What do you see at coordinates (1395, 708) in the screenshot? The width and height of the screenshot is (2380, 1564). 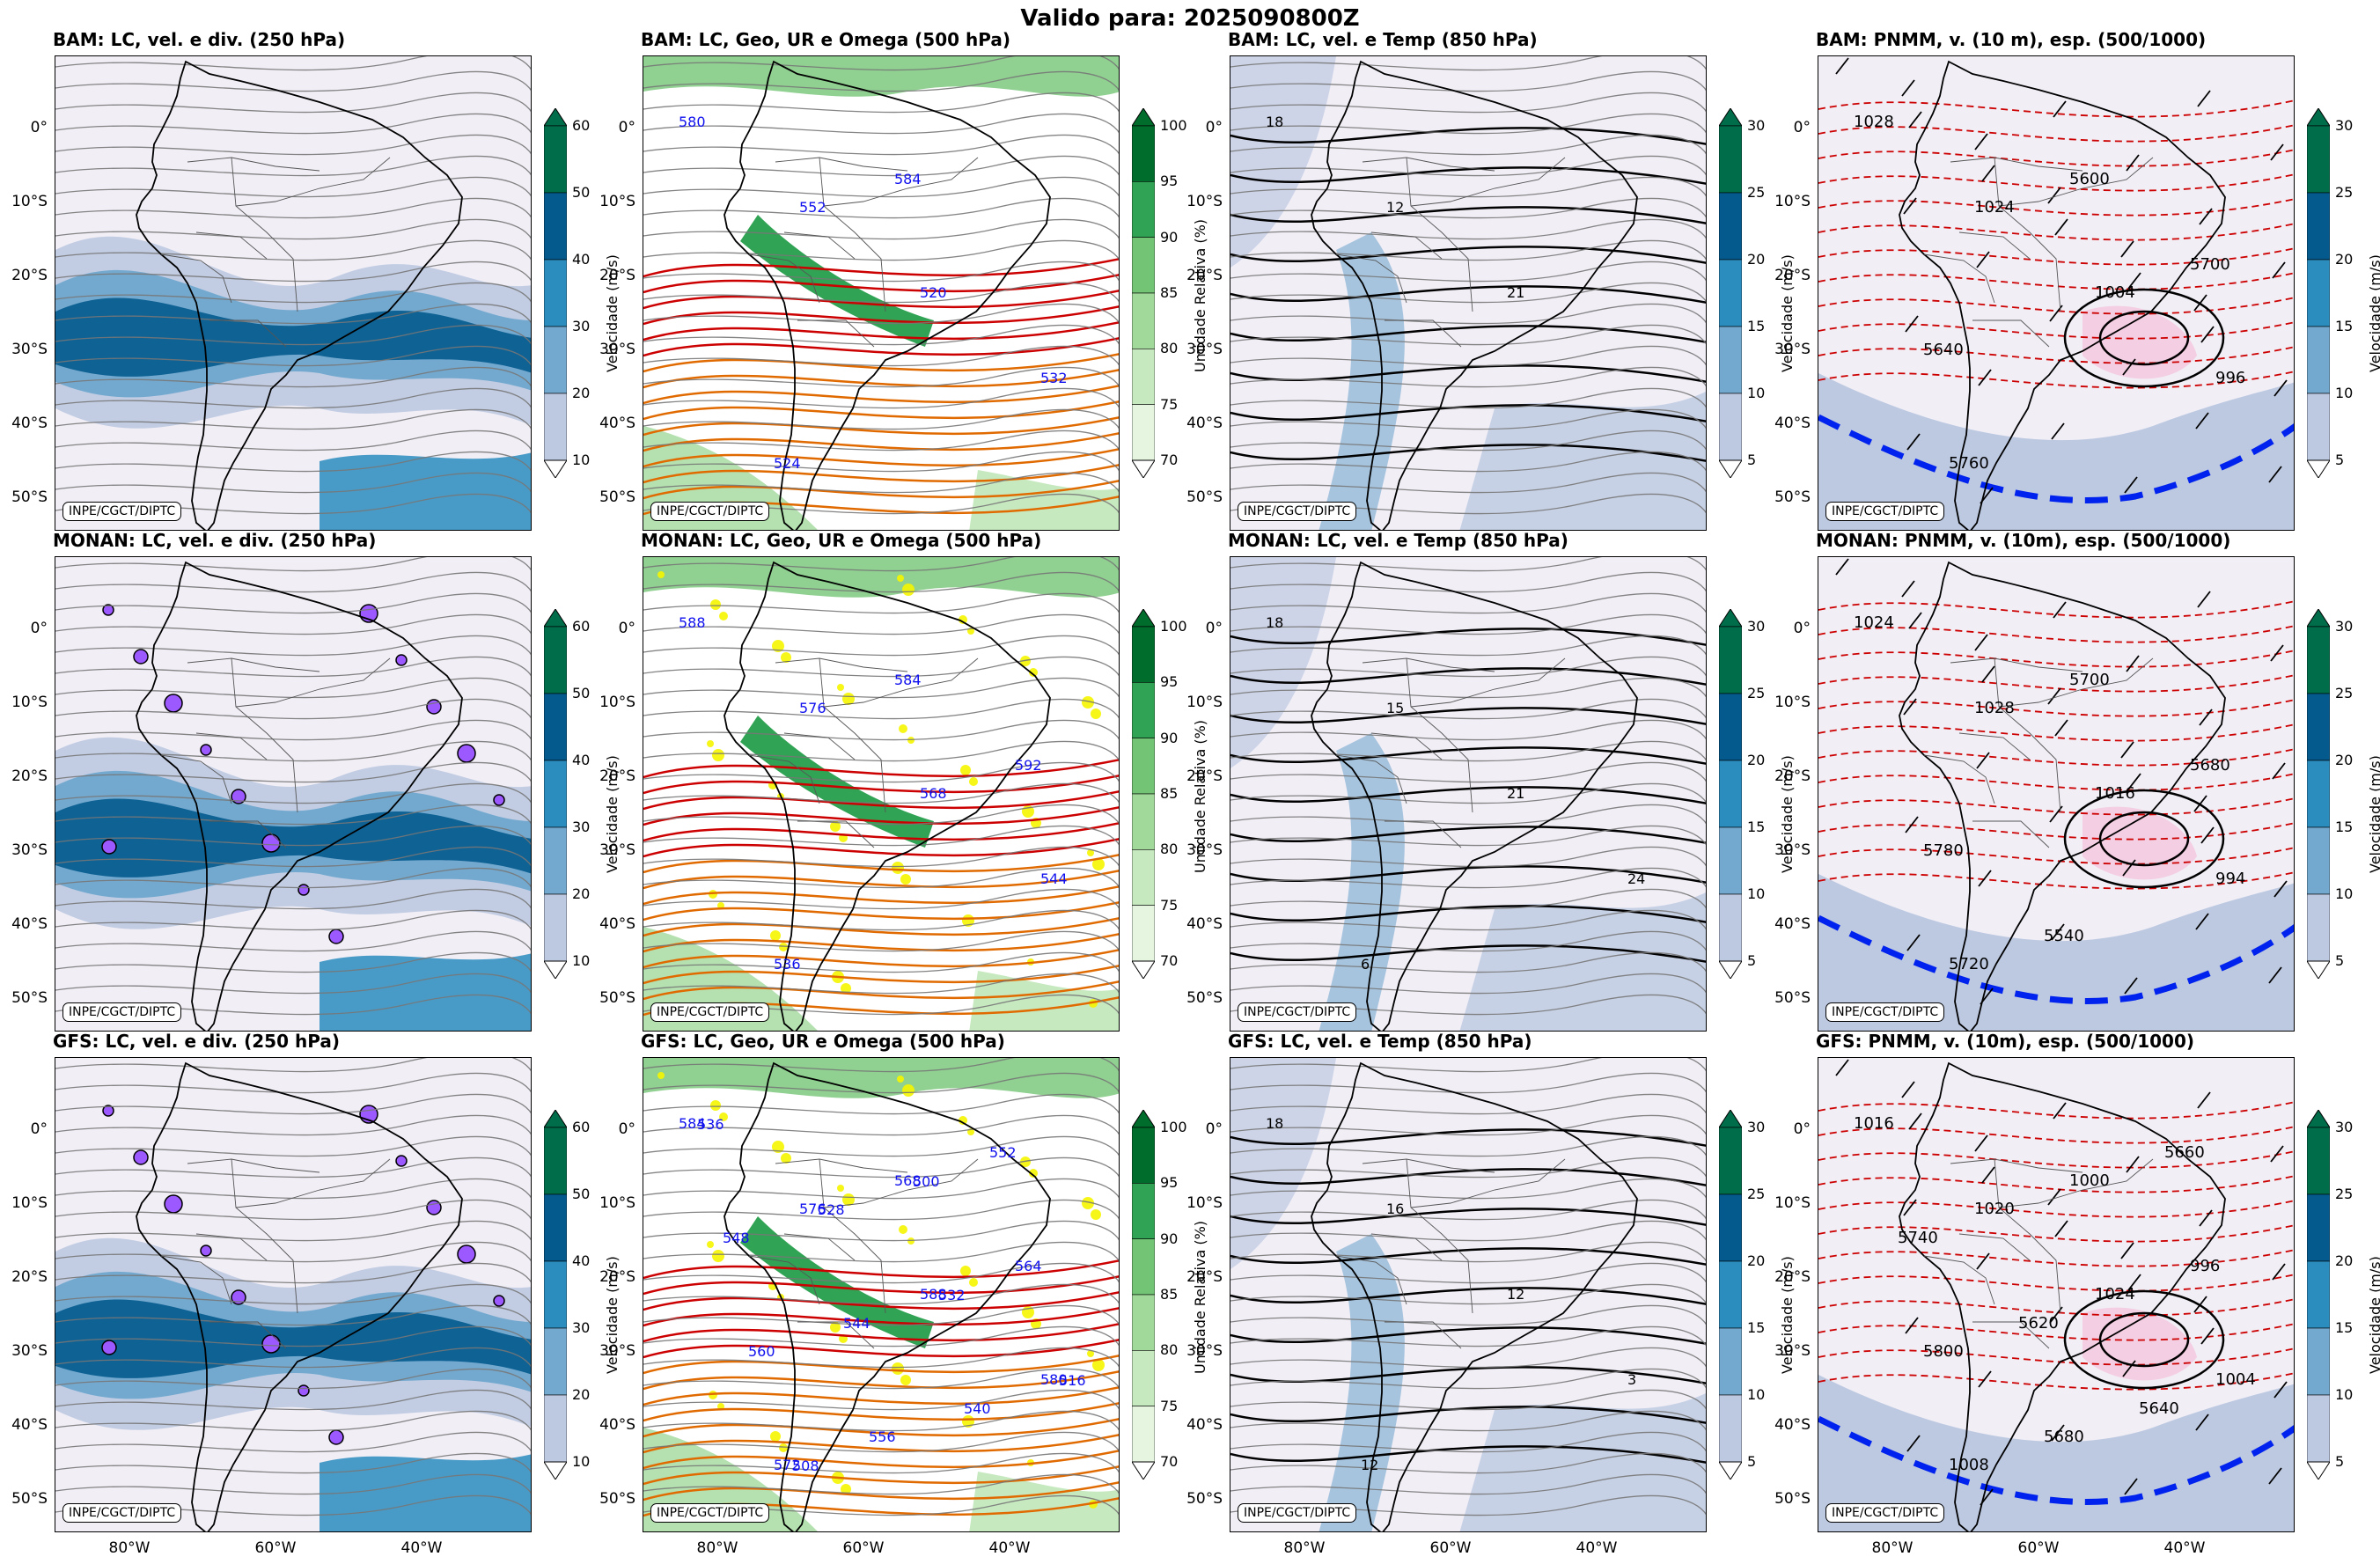 I see `contour-label: 15` at bounding box center [1395, 708].